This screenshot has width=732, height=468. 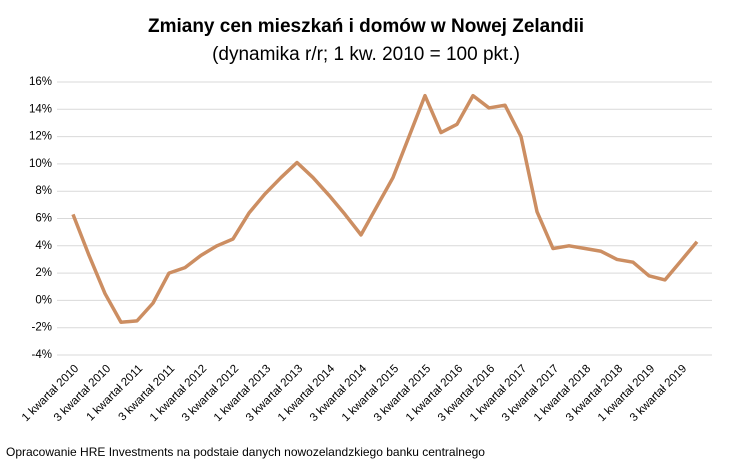 What do you see at coordinates (466, 393) in the screenshot?
I see `x-tick-label: 3 kwartał 2016` at bounding box center [466, 393].